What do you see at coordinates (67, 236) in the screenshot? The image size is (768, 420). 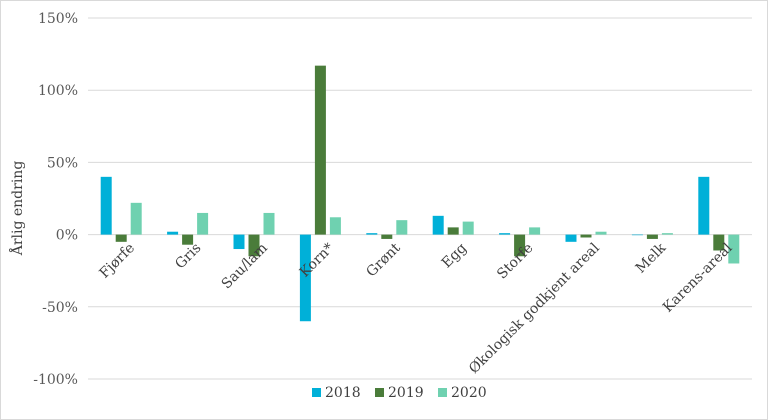 I see `y-tick-label: 0%` at bounding box center [67, 236].